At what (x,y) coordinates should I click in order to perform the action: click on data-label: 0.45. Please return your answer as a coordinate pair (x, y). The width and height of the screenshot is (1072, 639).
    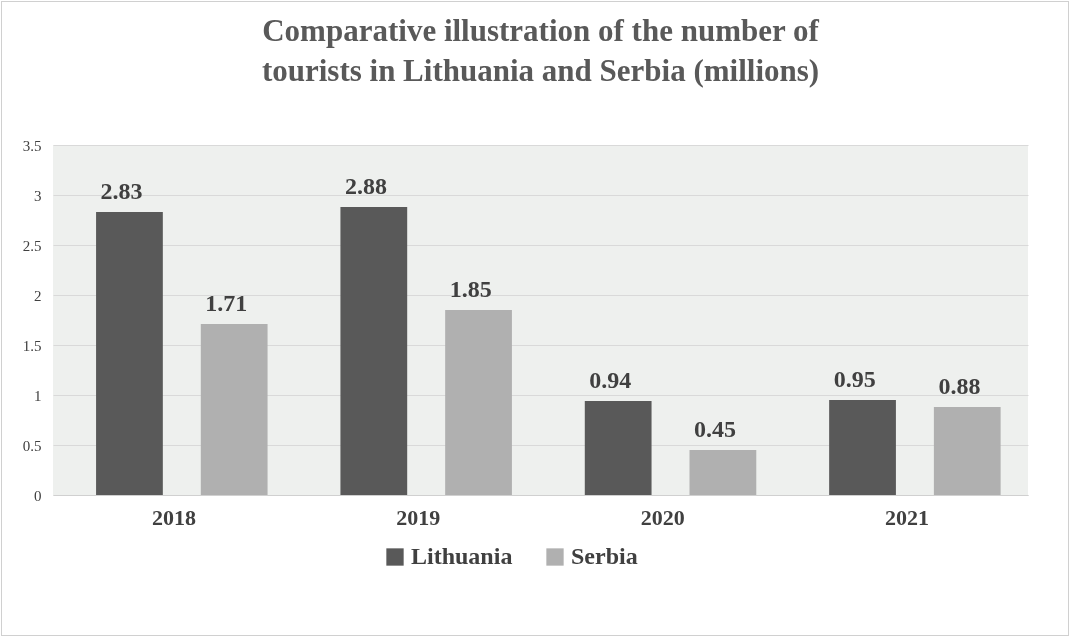
    Looking at the image, I should click on (715, 429).